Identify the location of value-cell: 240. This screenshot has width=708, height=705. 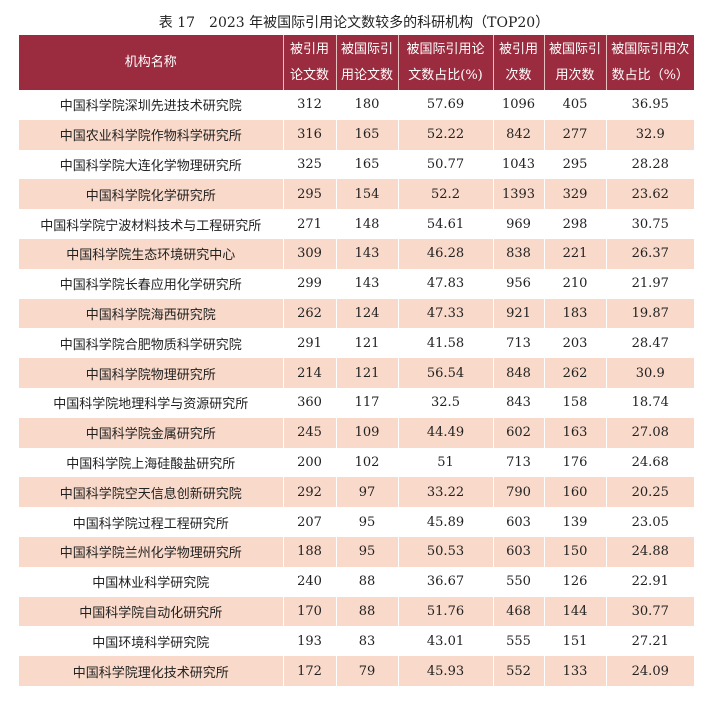
(309, 581).